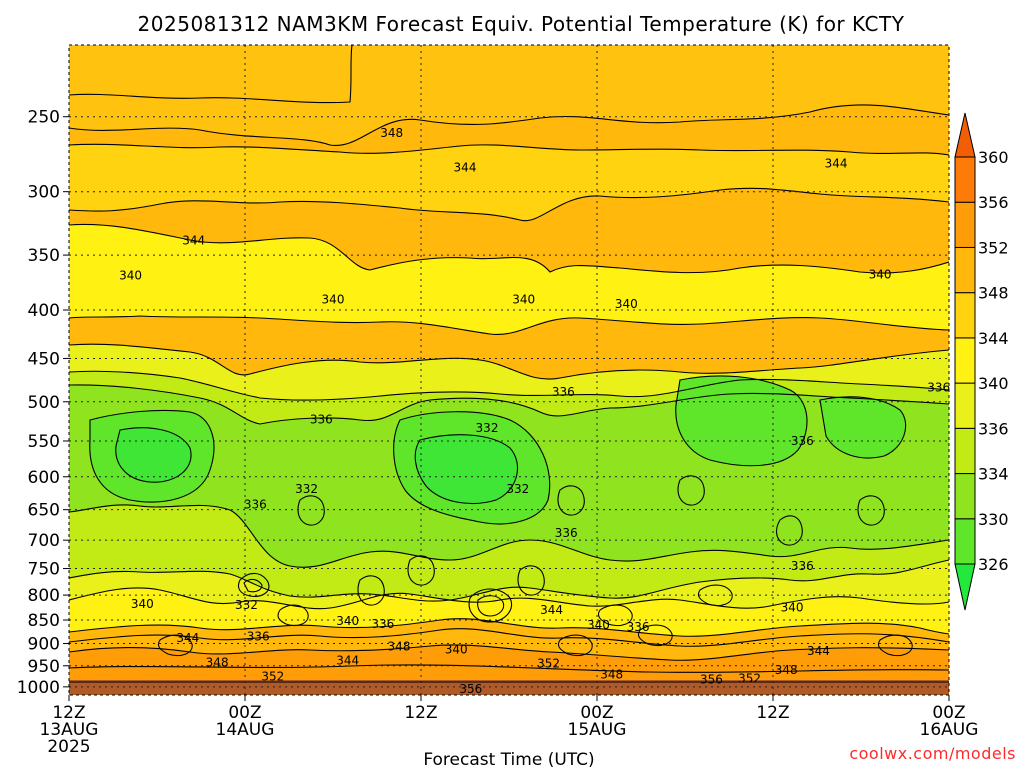  What do you see at coordinates (981, 361) in the screenshot?
I see `colorbar: 326 330 334 336 340 344 348 352 356 360` at bounding box center [981, 361].